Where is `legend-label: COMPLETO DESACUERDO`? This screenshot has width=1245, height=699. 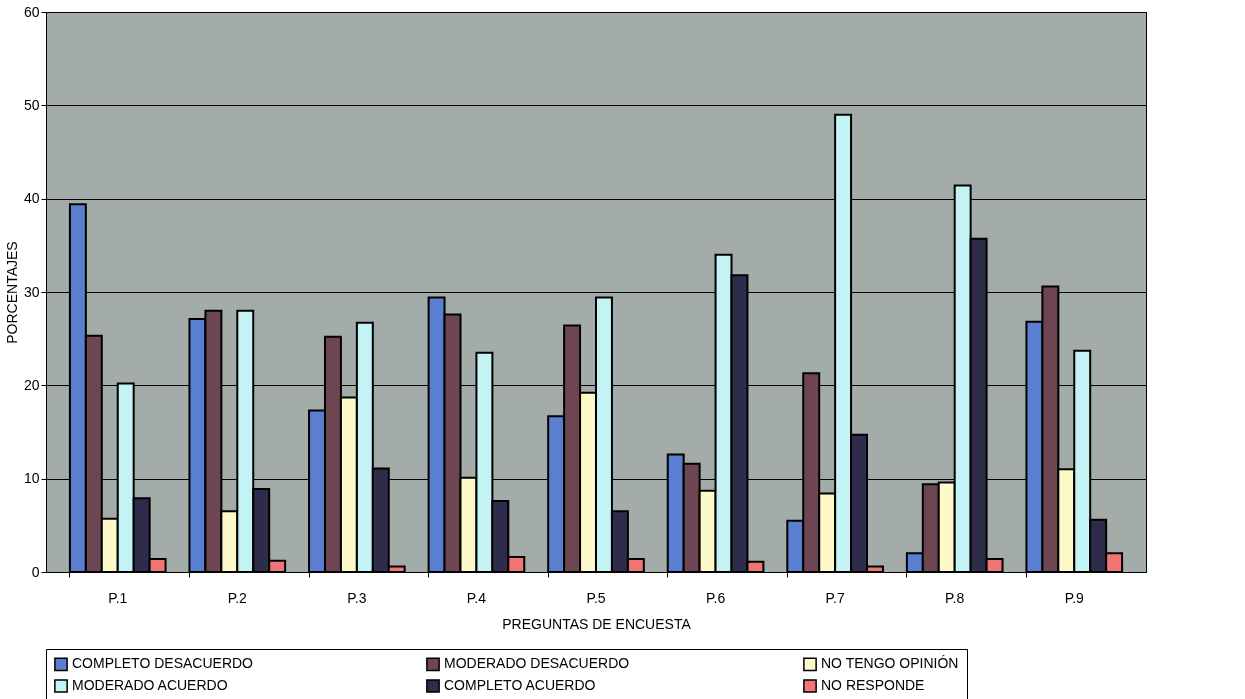
legend-label: COMPLETO DESACUERDO is located at coordinates (163, 663).